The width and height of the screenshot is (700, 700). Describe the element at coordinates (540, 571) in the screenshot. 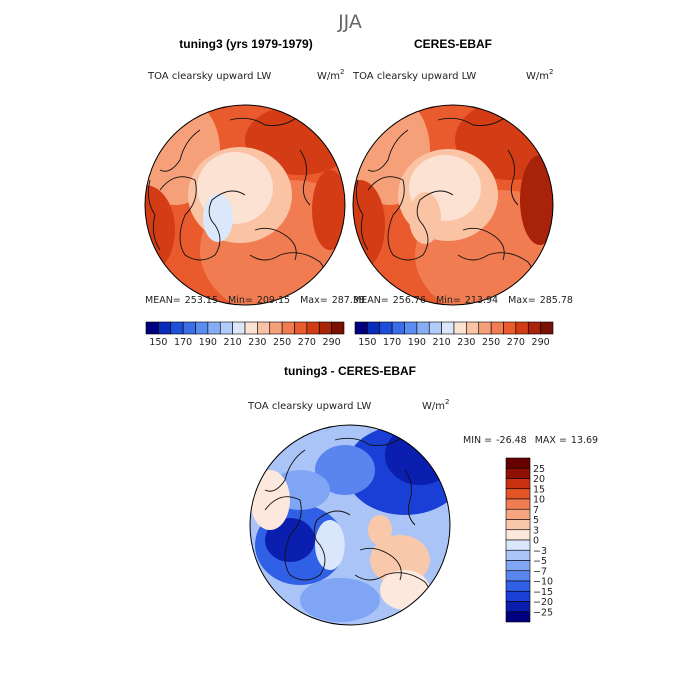

I see `colorbar-diff-tick-label: −7` at that location.